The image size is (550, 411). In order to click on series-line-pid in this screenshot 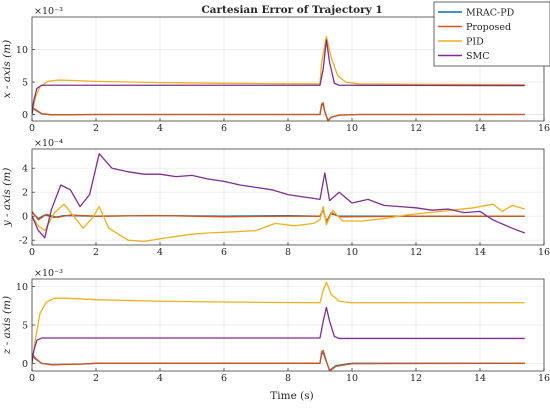, I will do `click(278, 223)`.